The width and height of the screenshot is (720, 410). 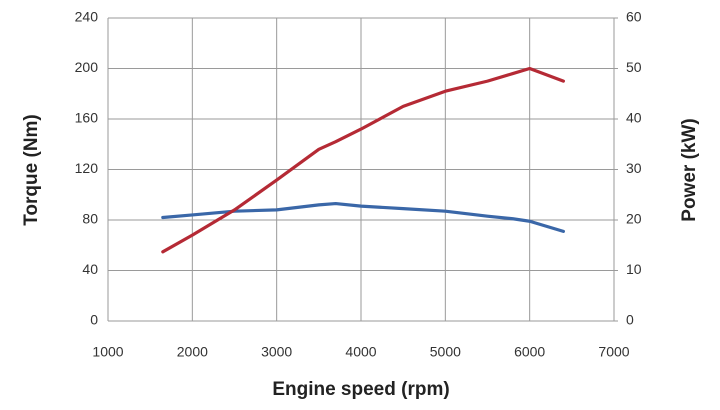 What do you see at coordinates (31, 170) in the screenshot?
I see `y-axis-title: Torque (Nm)` at bounding box center [31, 170].